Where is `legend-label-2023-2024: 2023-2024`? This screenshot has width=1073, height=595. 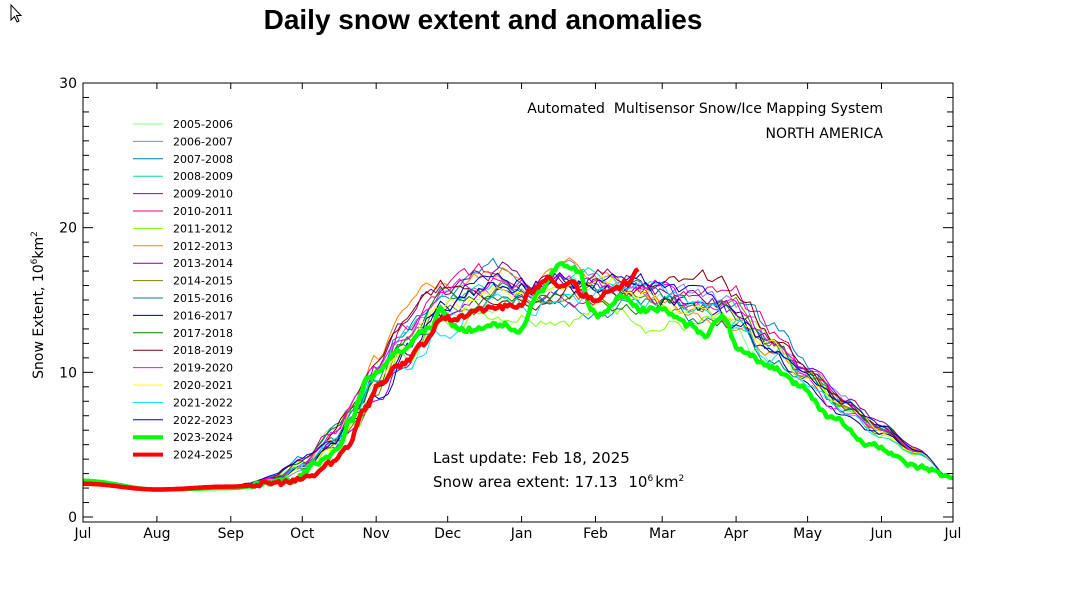
legend-label-2023-2024: 2023-2024 is located at coordinates (203, 437).